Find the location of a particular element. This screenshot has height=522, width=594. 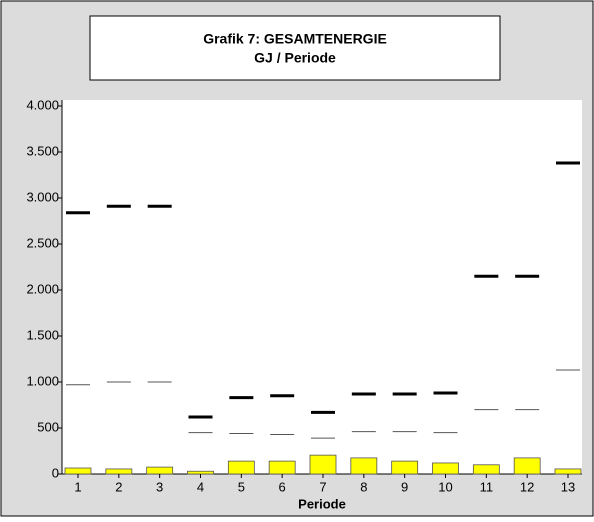

x-tick-label: 10 is located at coordinates (445, 486).